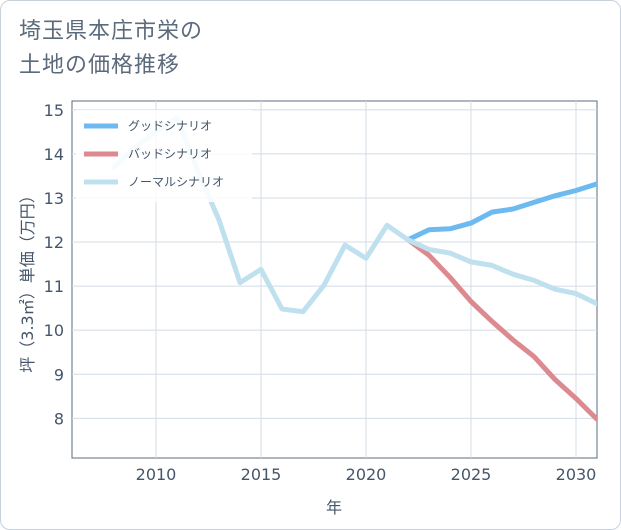 This screenshot has height=530, width=621. What do you see at coordinates (170, 154) in the screenshot?
I see `legend-label-1: バッドシナリオ` at bounding box center [170, 154].